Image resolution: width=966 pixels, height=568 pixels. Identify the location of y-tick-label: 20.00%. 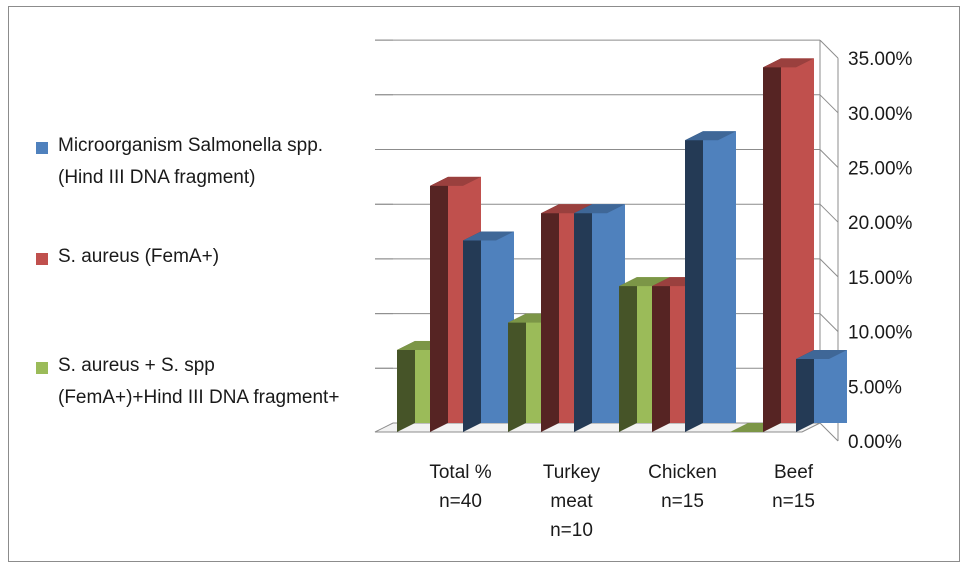
(880, 223).